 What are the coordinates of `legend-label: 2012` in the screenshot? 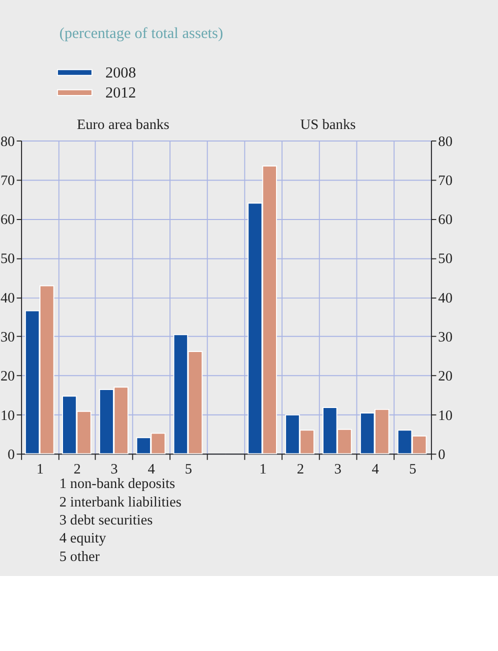 It's located at (120, 93).